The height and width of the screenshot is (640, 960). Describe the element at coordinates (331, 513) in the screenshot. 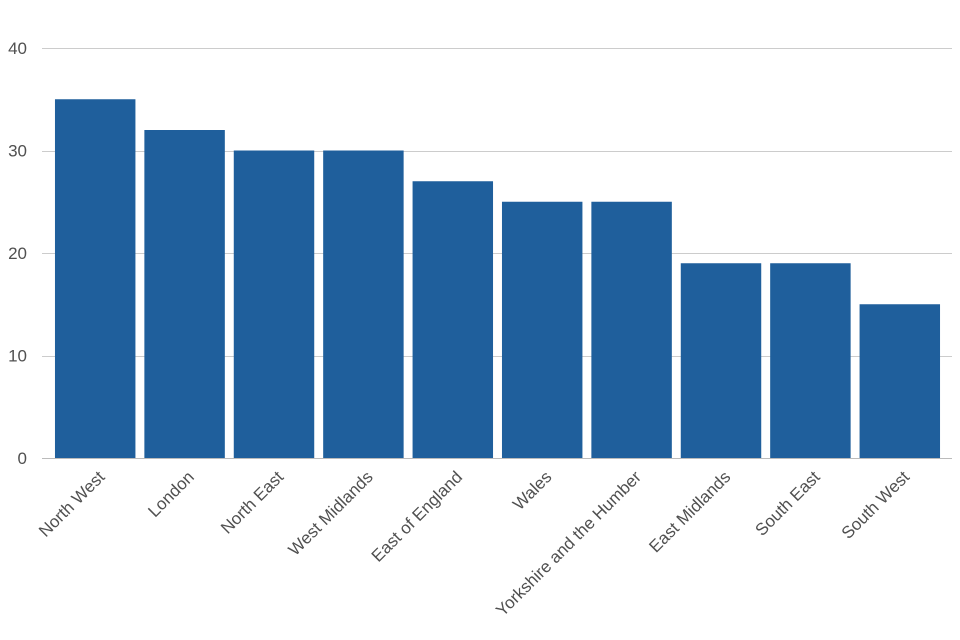

I see `x-category-label: West Midlands` at that location.